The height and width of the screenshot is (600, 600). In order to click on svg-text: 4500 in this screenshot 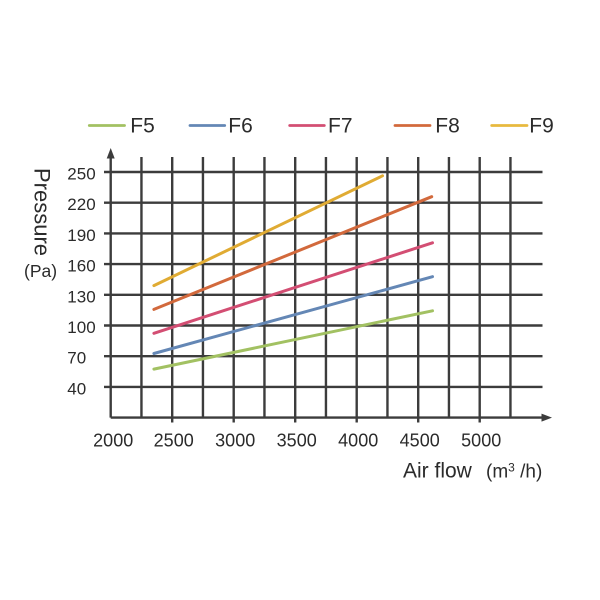, I will do `click(420, 441)`.